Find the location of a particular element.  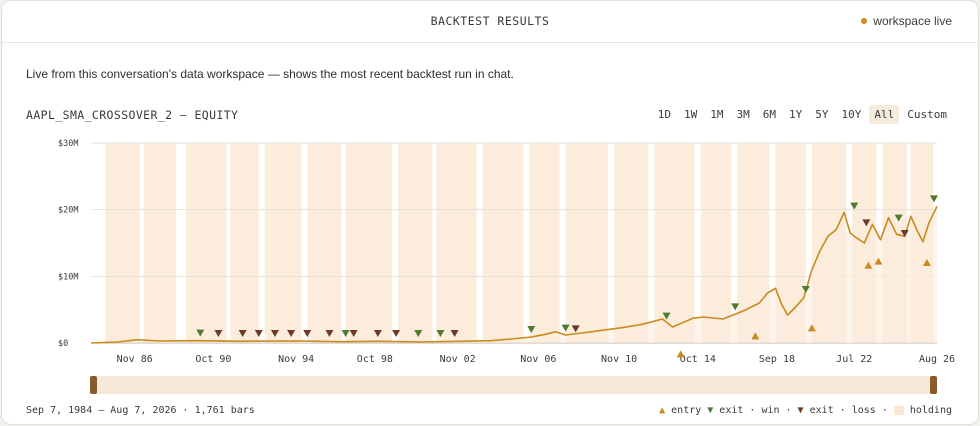

range-button-1m: 1M is located at coordinates (717, 114).